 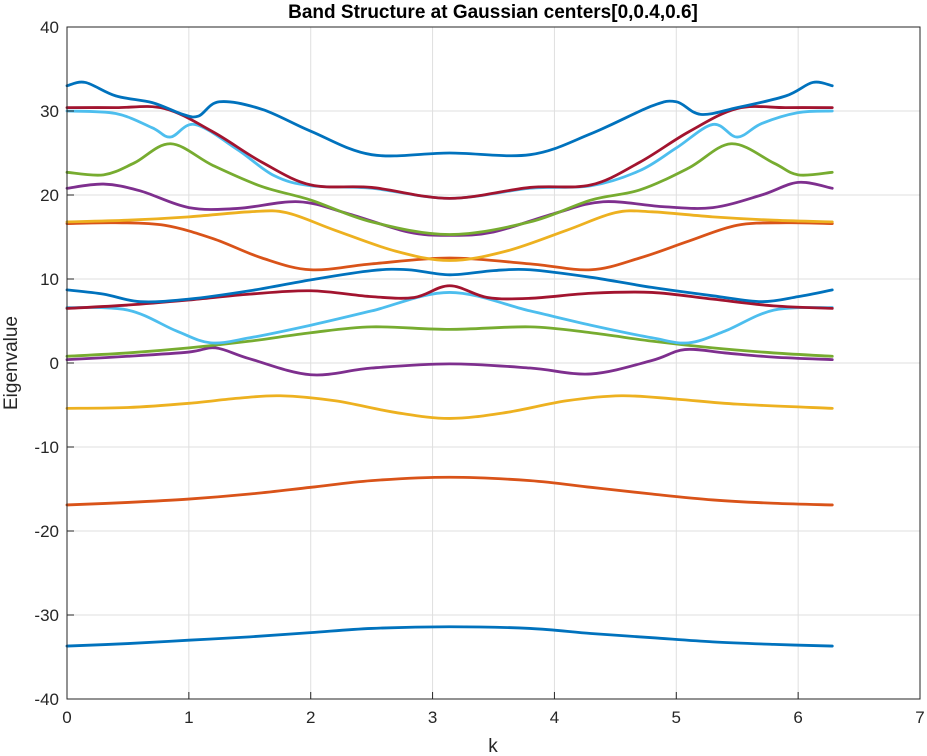 What do you see at coordinates (46, 699) in the screenshot?
I see `y-tick-label: -40` at bounding box center [46, 699].